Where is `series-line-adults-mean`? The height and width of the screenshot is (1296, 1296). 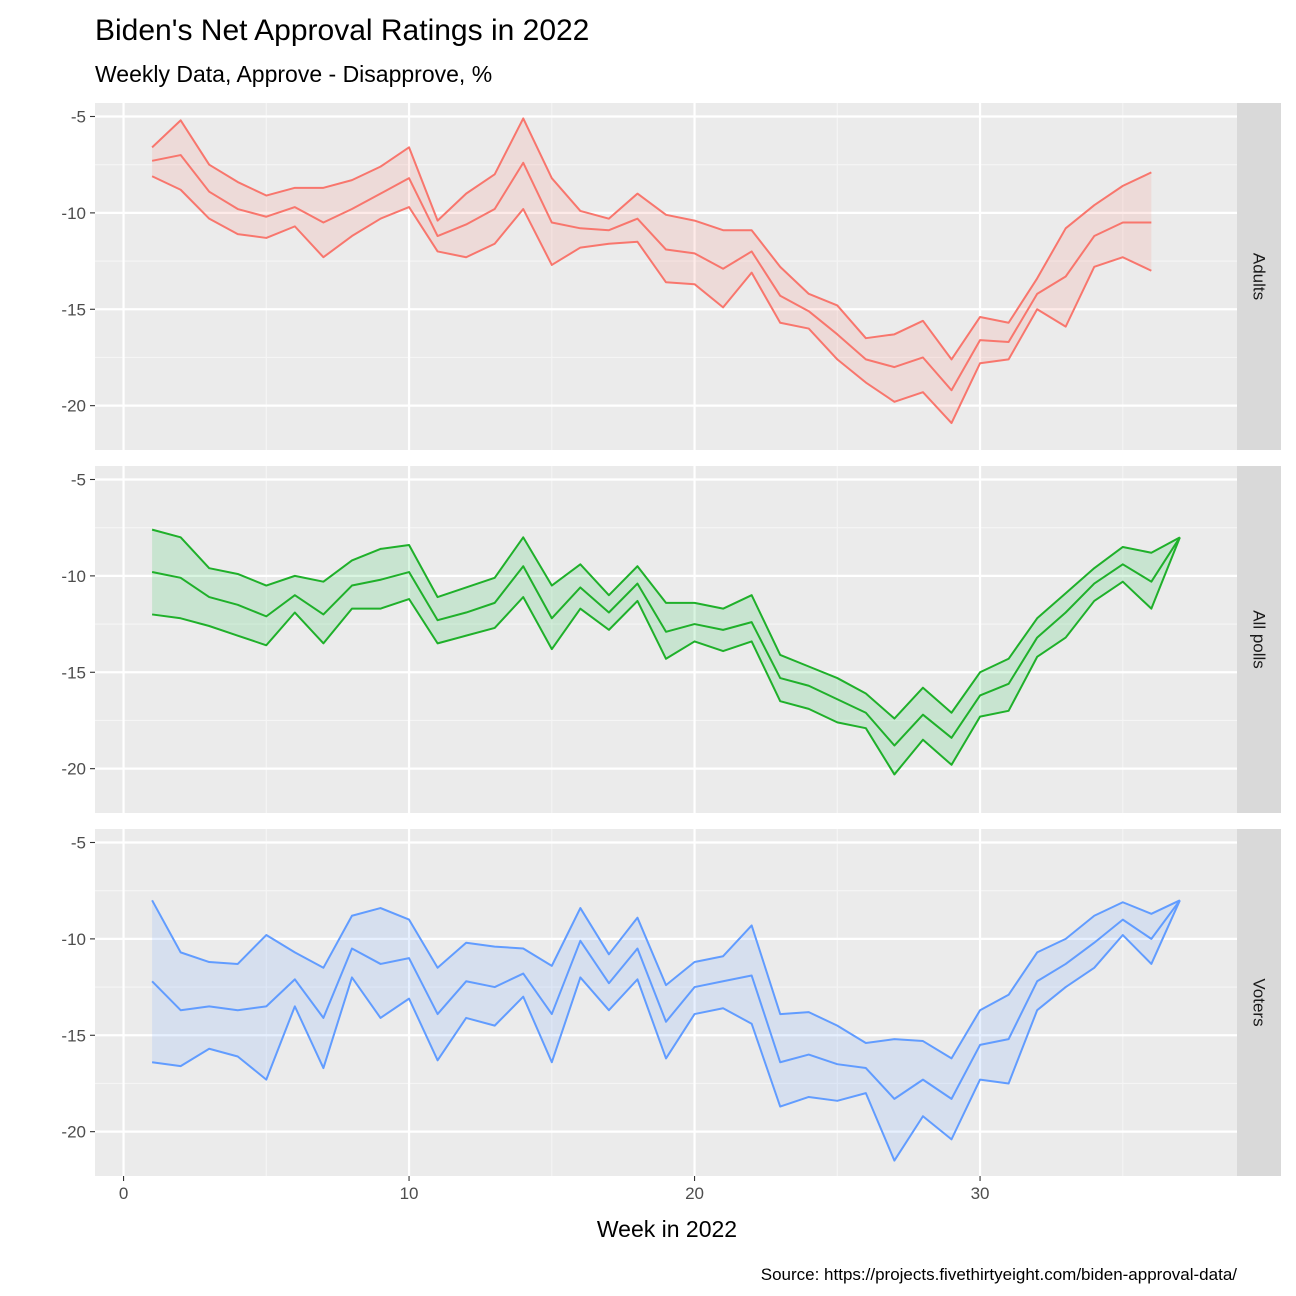
series-line-adults-mean is located at coordinates (651, 273).